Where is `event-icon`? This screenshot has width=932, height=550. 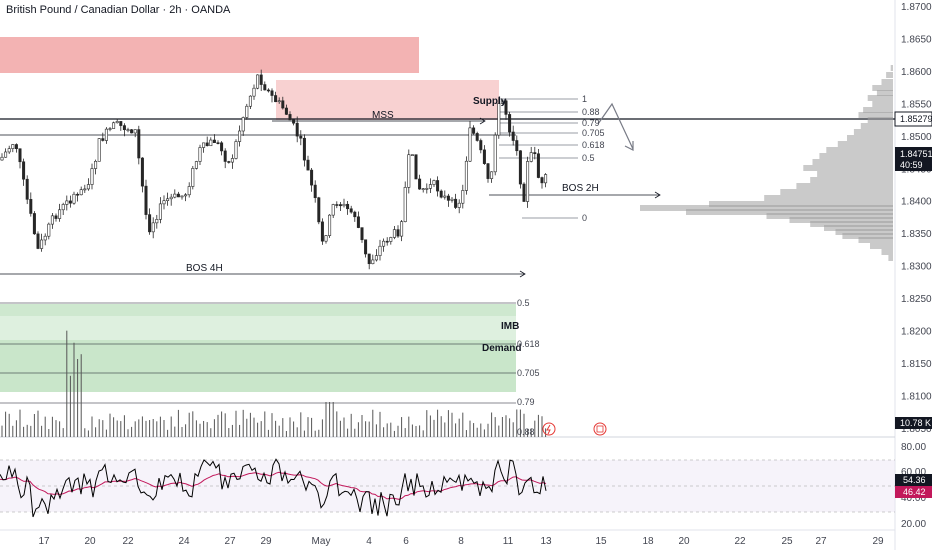
event-icon is located at coordinates (600, 429).